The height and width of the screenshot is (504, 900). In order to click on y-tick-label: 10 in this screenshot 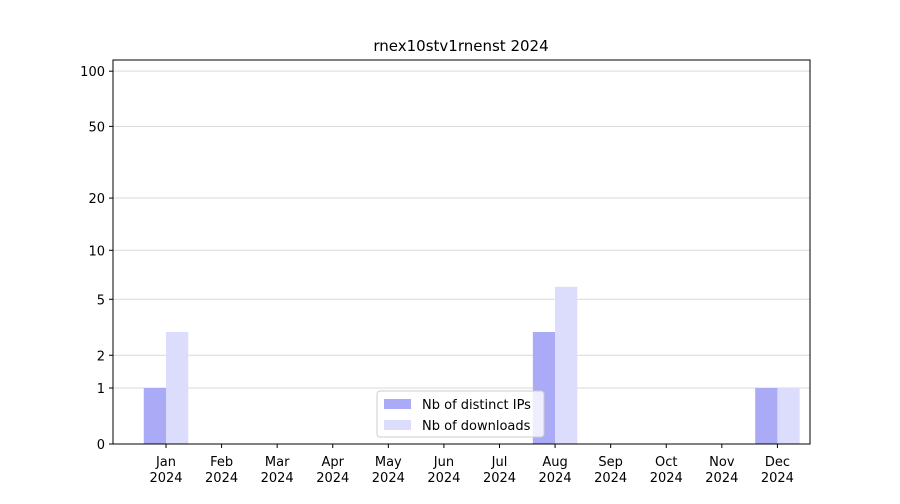, I will do `click(96, 251)`.